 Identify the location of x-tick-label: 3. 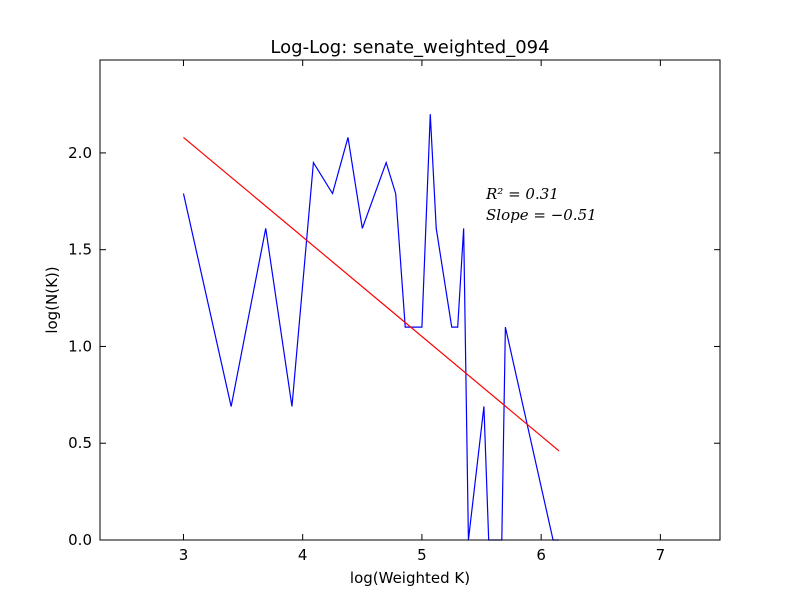
(184, 555).